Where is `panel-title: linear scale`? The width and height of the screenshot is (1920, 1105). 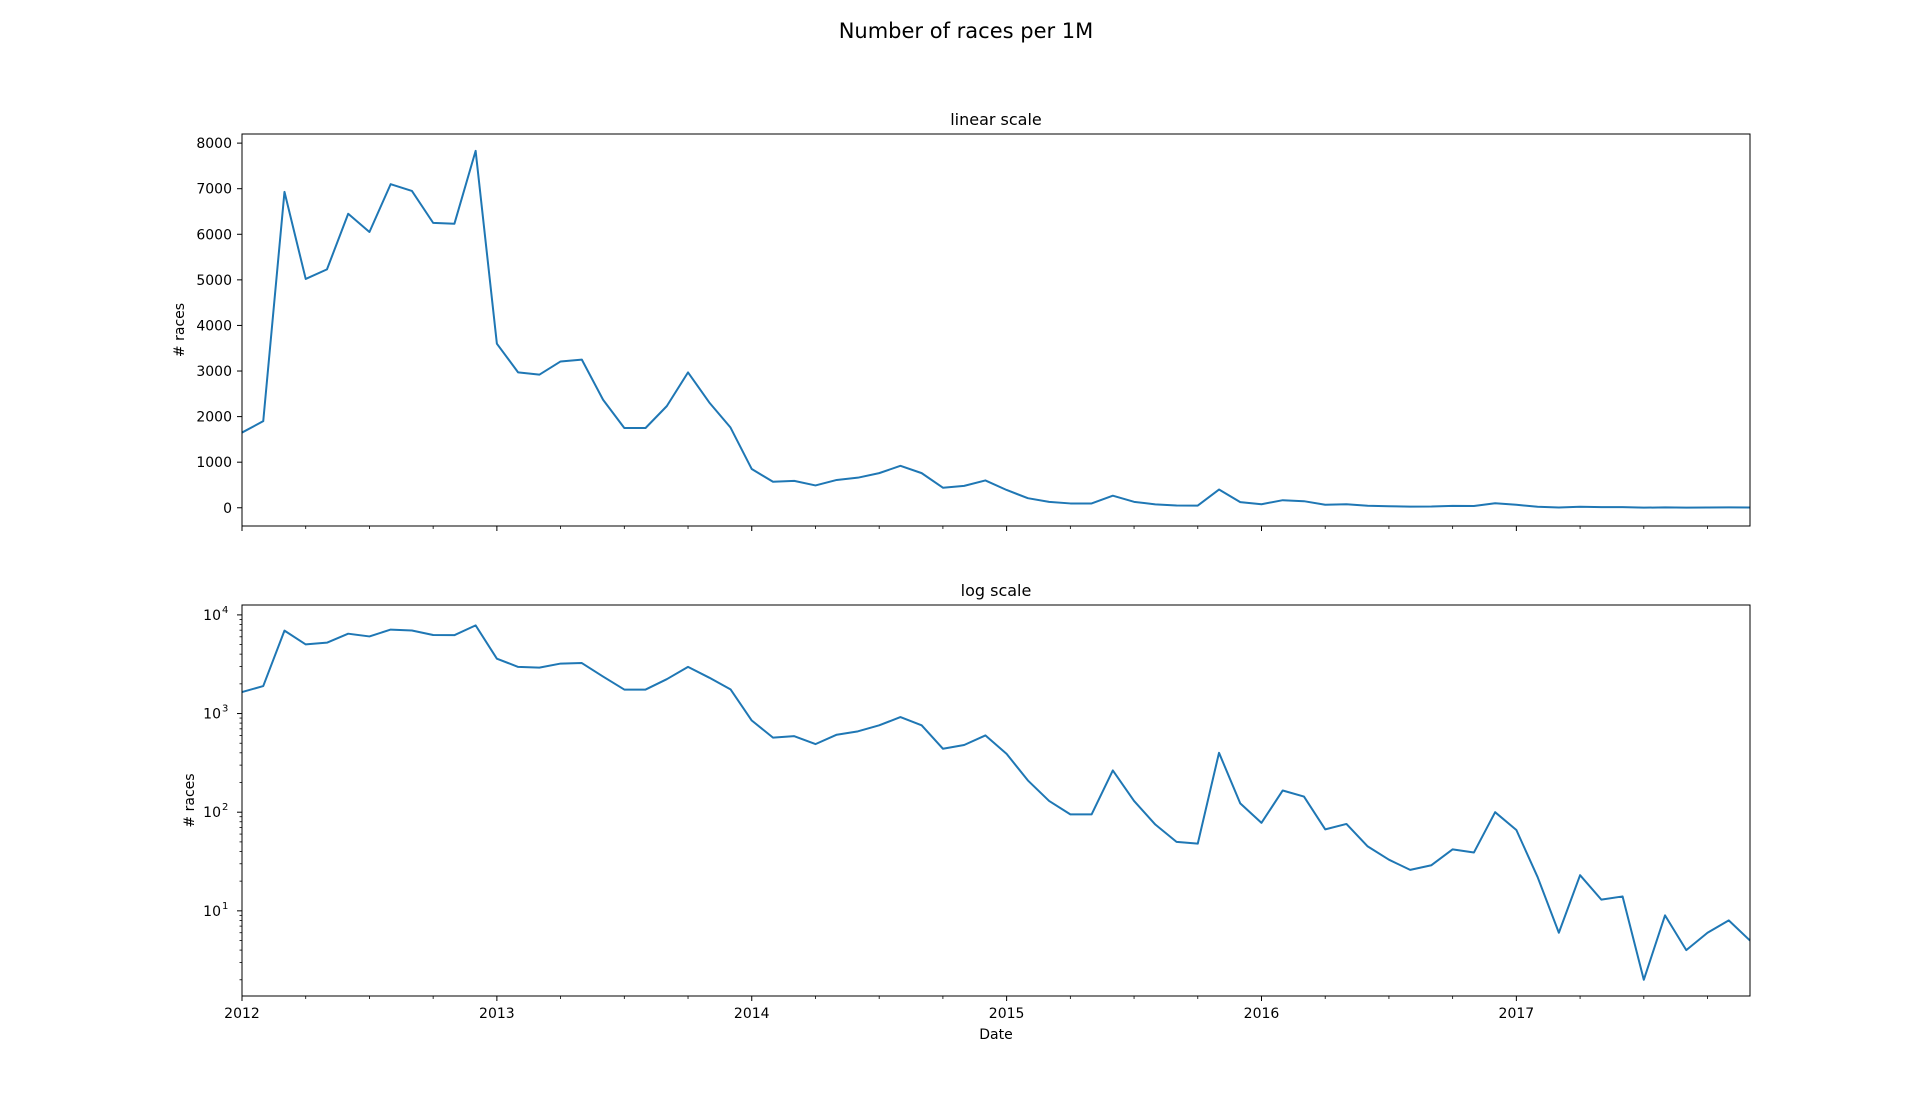
panel-title: linear scale is located at coordinates (996, 119).